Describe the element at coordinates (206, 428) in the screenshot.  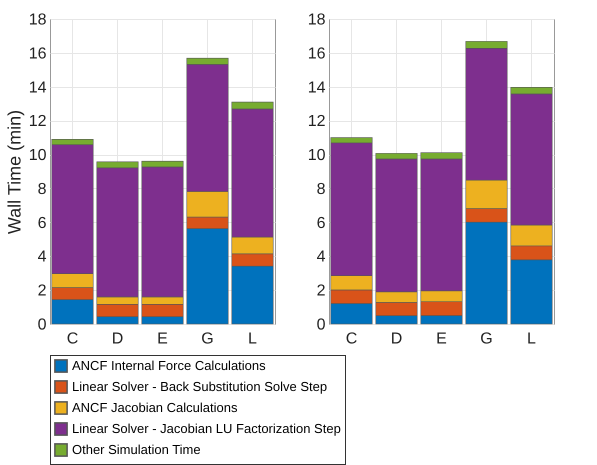
I see `legend-label: Linear Solver - Jacobian LU Factorization Step` at that location.